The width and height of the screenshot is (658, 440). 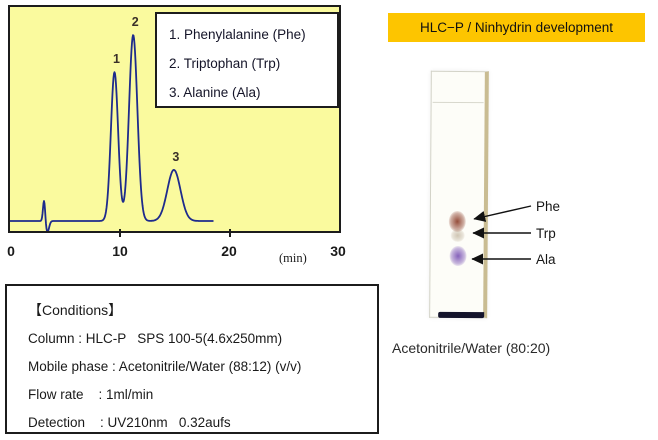 I want to click on phe-spot-label: Phe, so click(x=548, y=206).